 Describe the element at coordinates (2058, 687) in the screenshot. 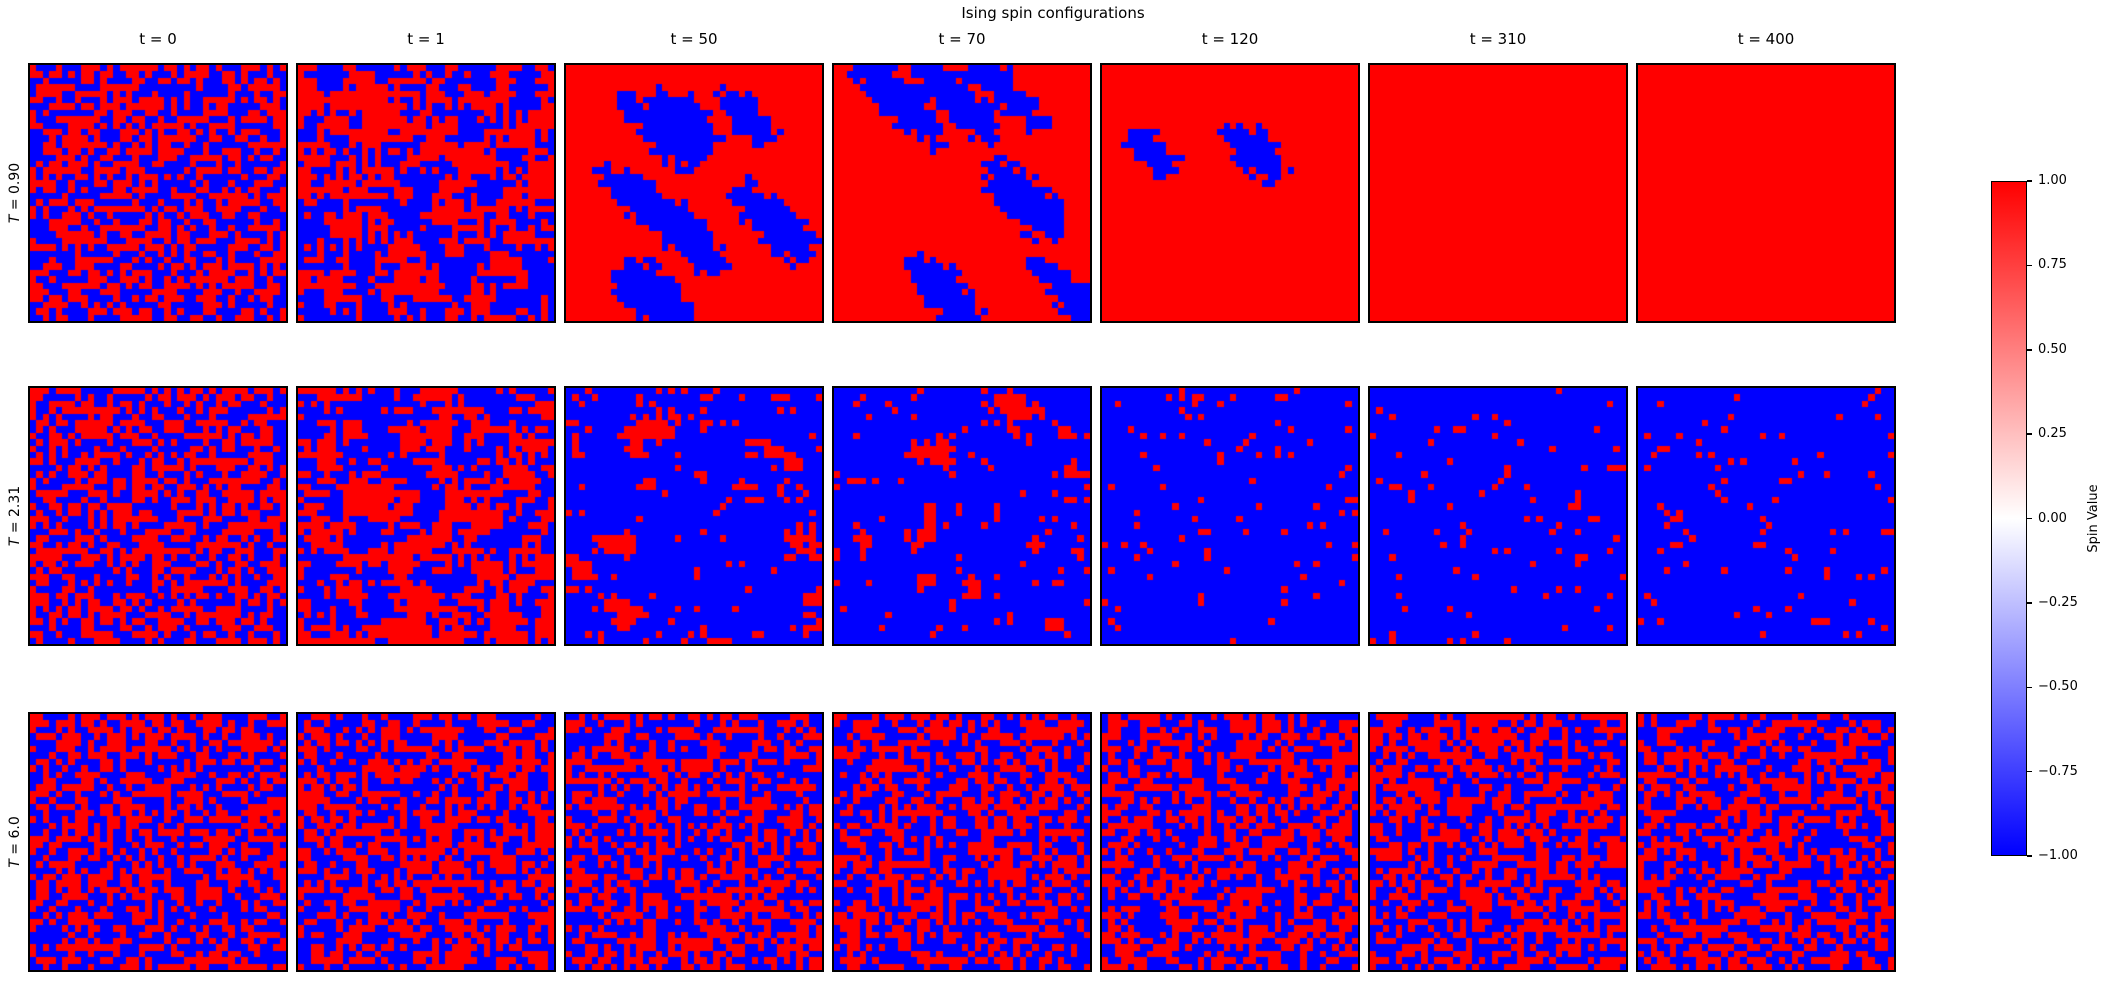

I see `colorbar-tick-label: −0.50` at that location.